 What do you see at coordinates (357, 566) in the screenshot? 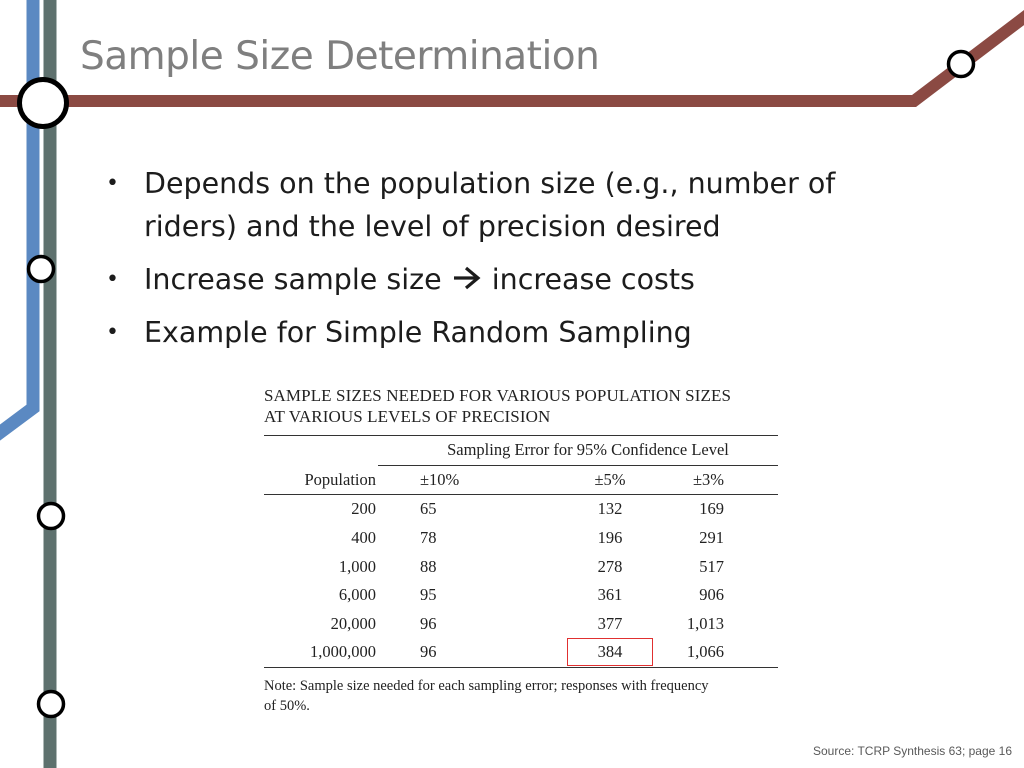
I see `table-cell: 1,000` at bounding box center [357, 566].